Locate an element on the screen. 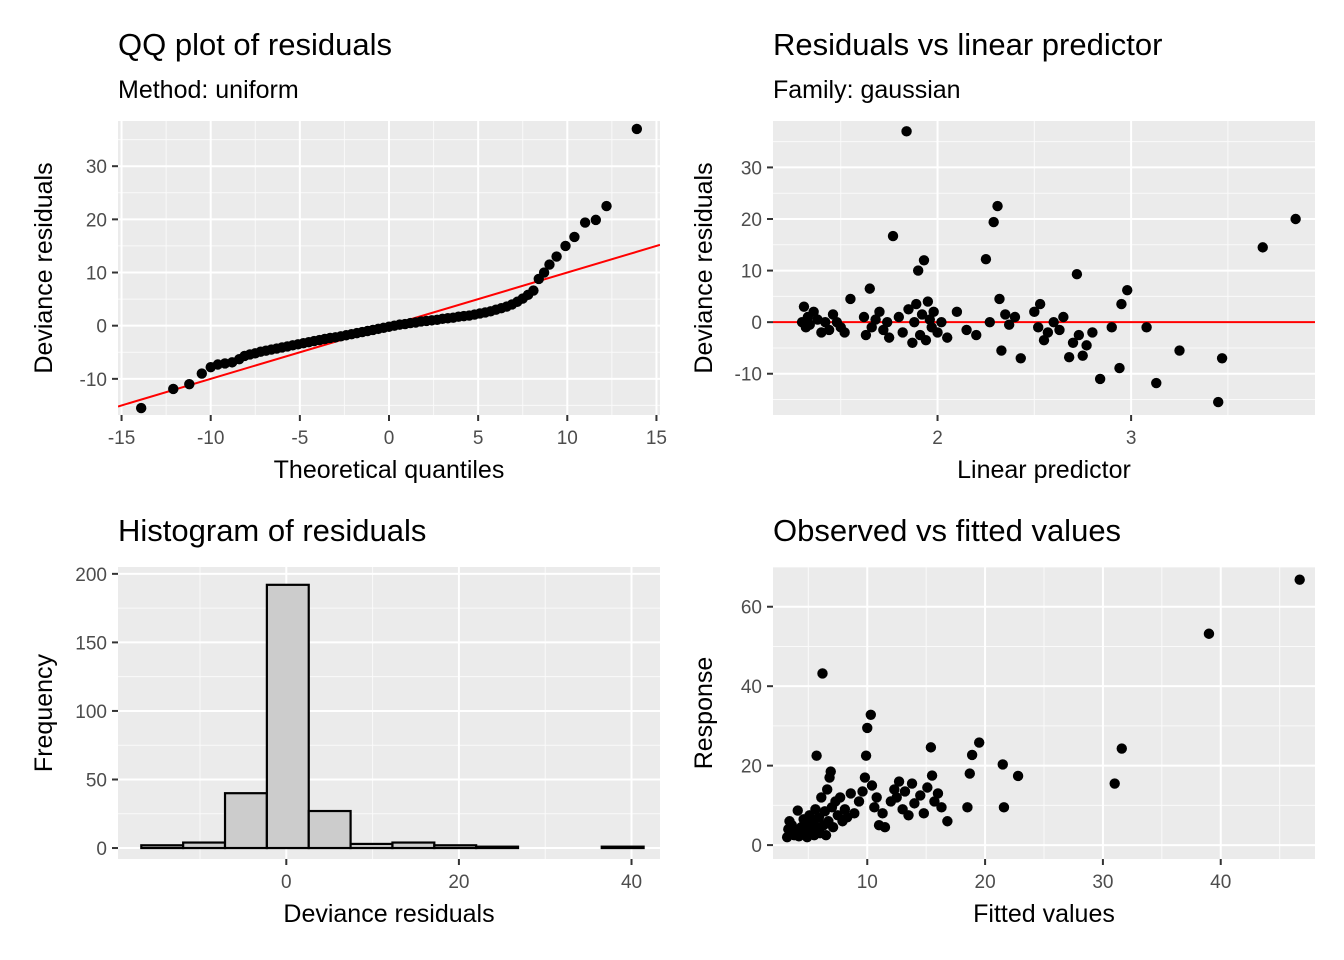  y-tick-label: 50 is located at coordinates (96, 780).